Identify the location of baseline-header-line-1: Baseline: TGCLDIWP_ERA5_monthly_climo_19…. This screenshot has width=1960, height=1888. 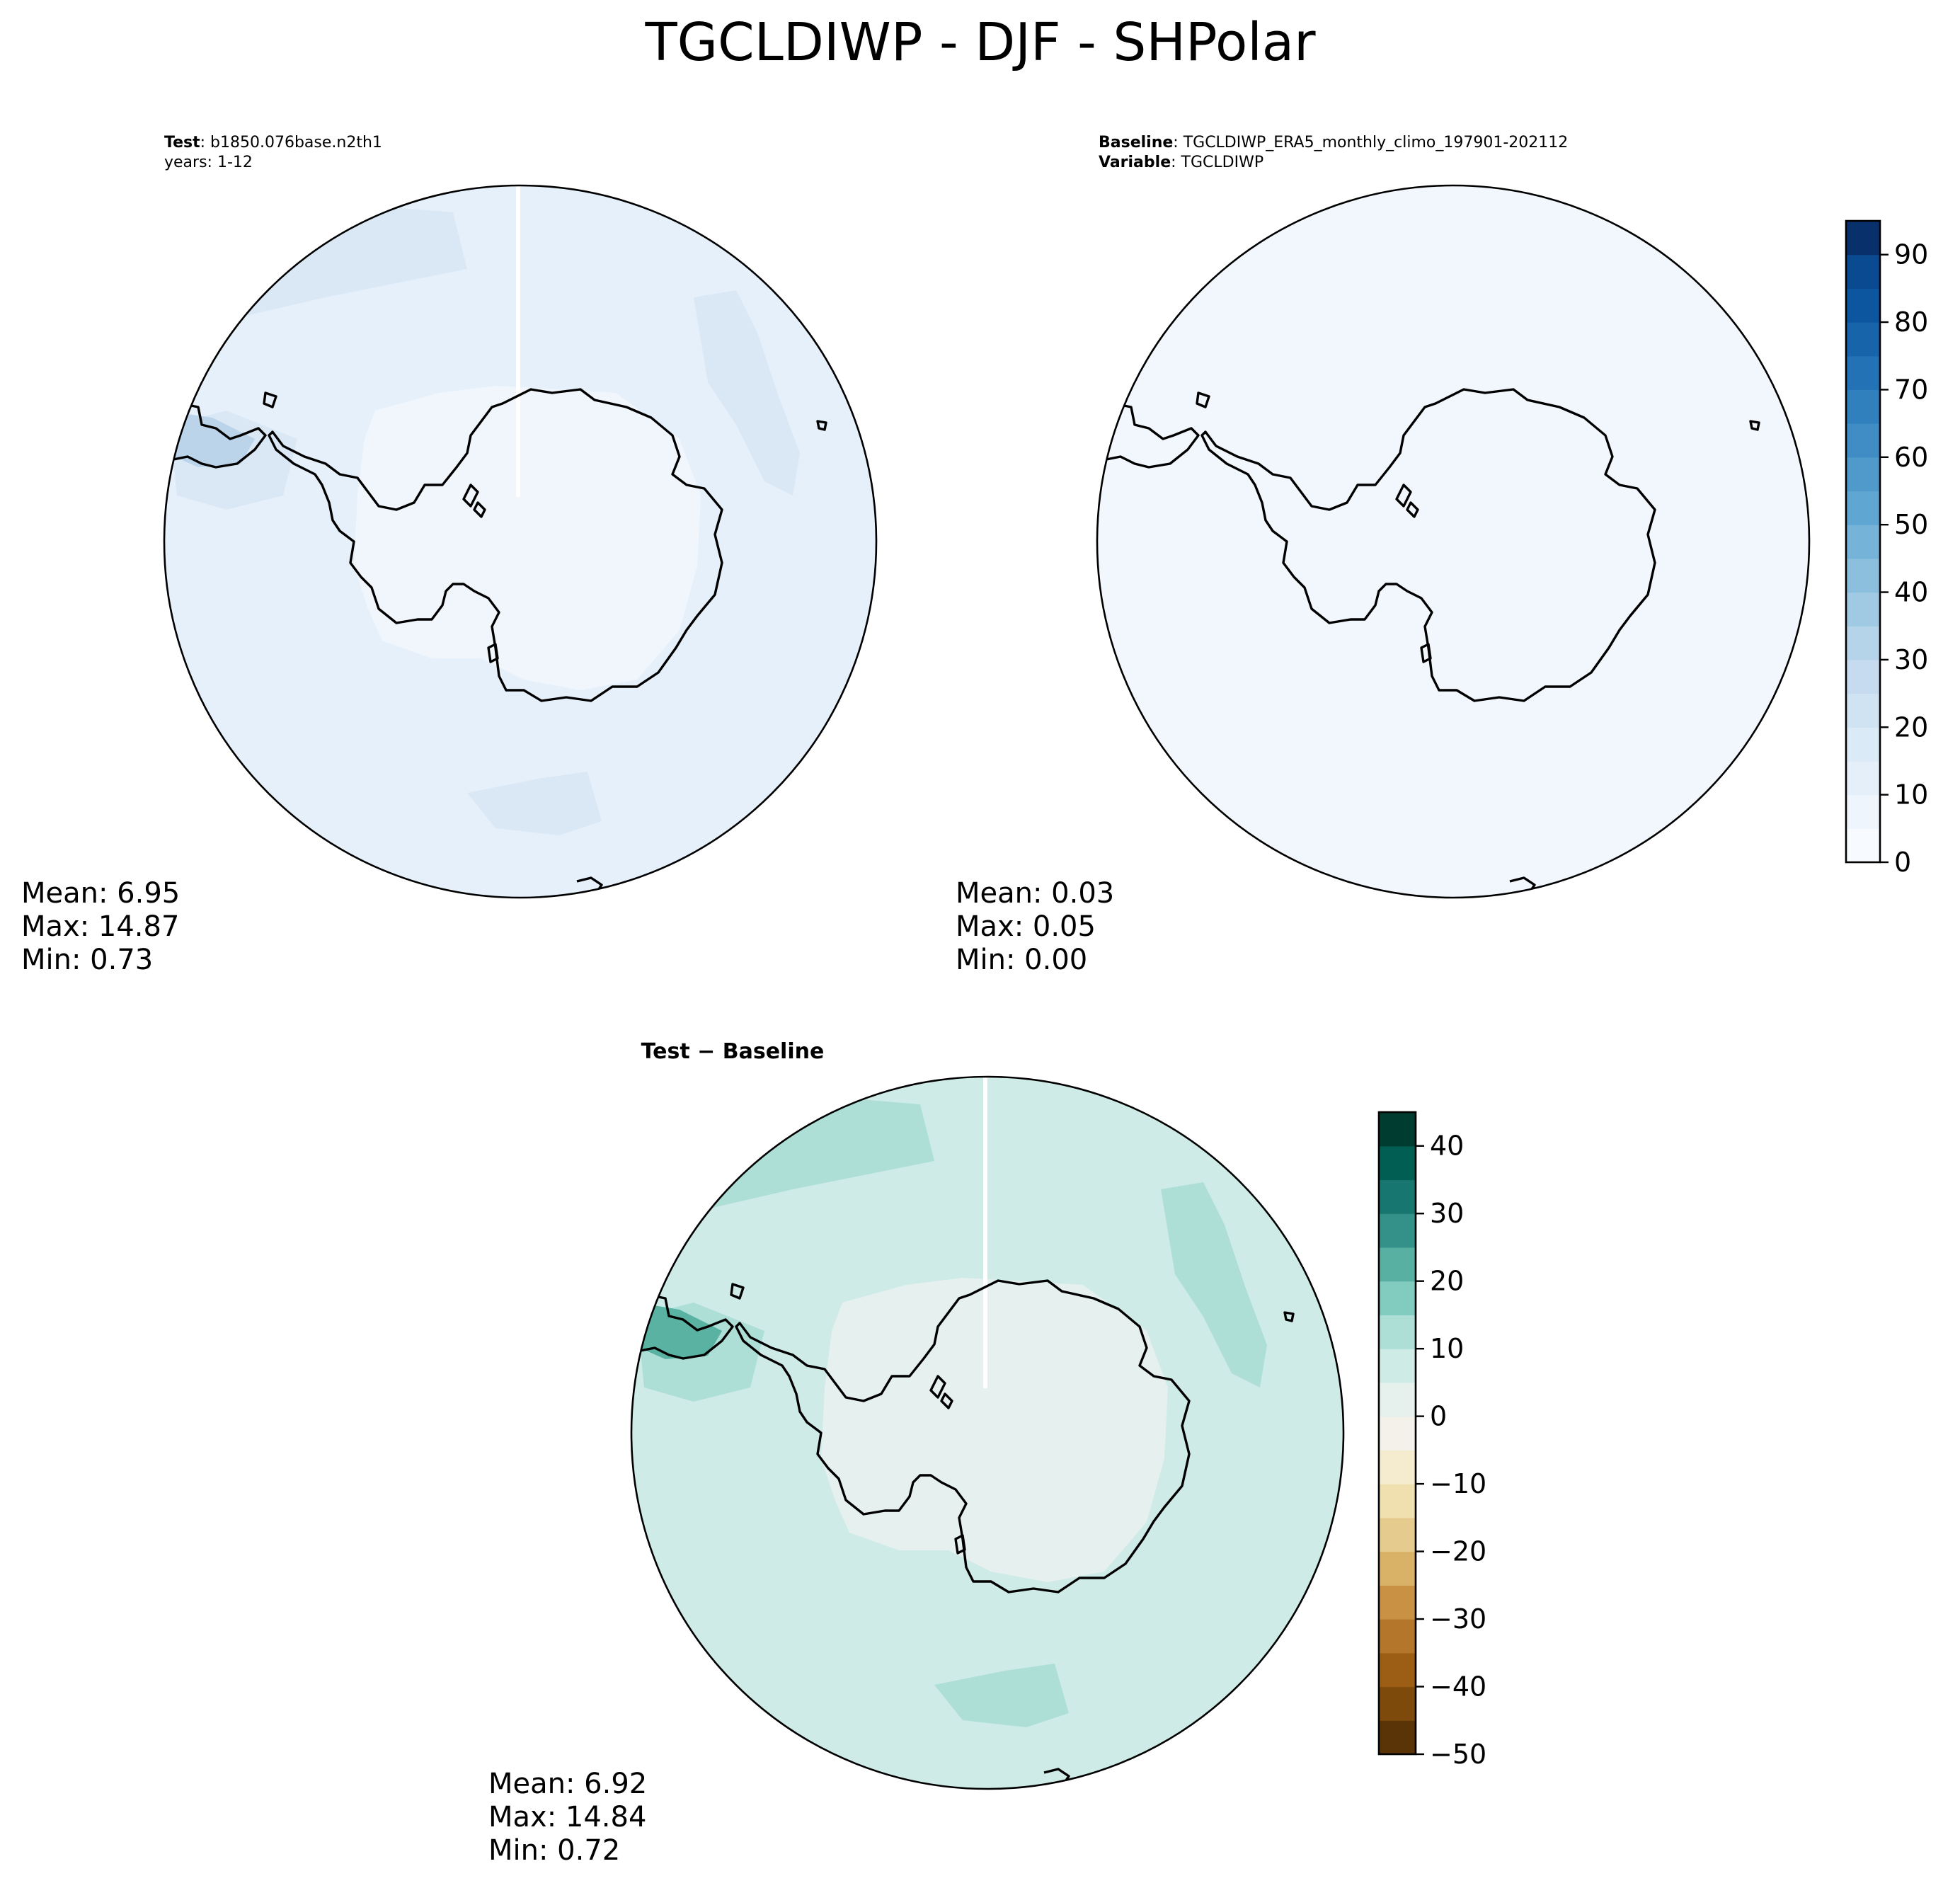
(1333, 142).